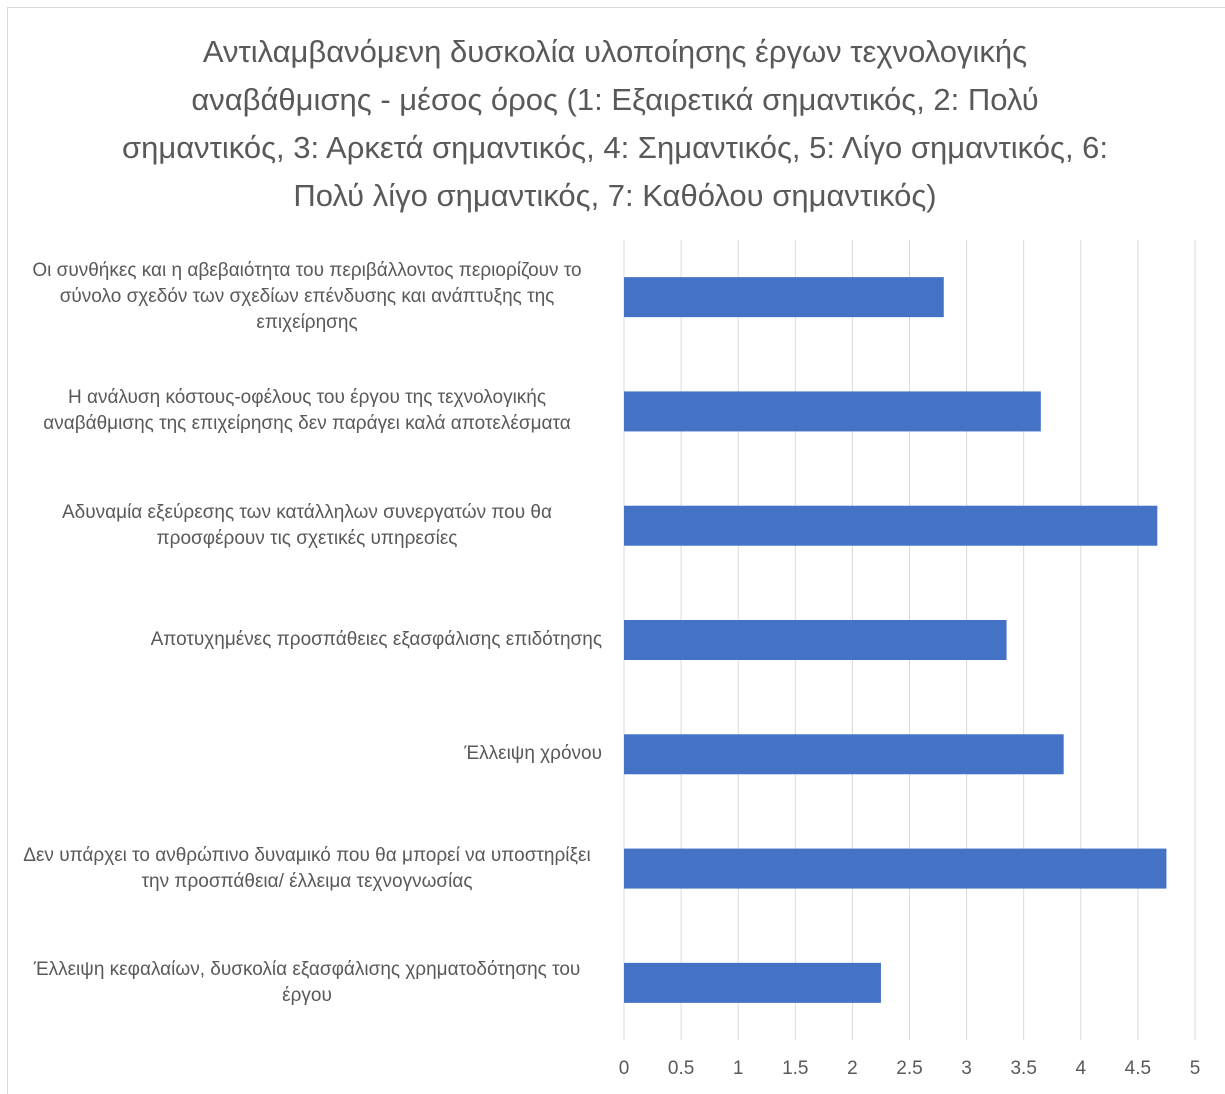 The image size is (1225, 1094). Describe the element at coordinates (795, 1068) in the screenshot. I see `x-tick-label: 1.5` at that location.